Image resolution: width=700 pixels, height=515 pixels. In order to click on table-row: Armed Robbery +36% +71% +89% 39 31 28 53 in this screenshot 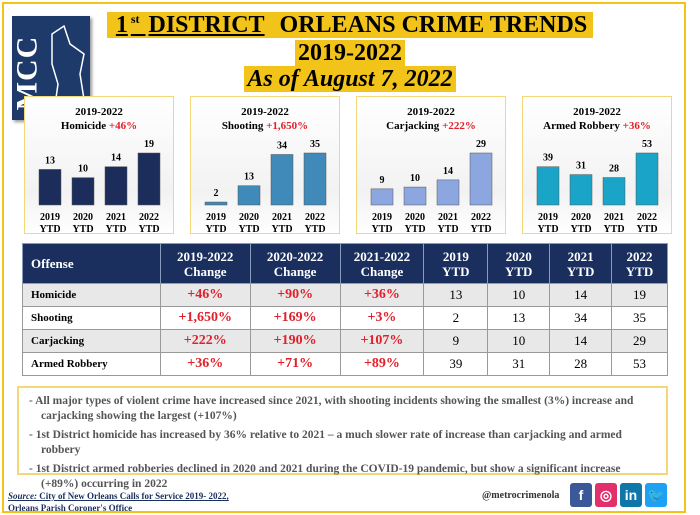, I will do `click(345, 364)`.